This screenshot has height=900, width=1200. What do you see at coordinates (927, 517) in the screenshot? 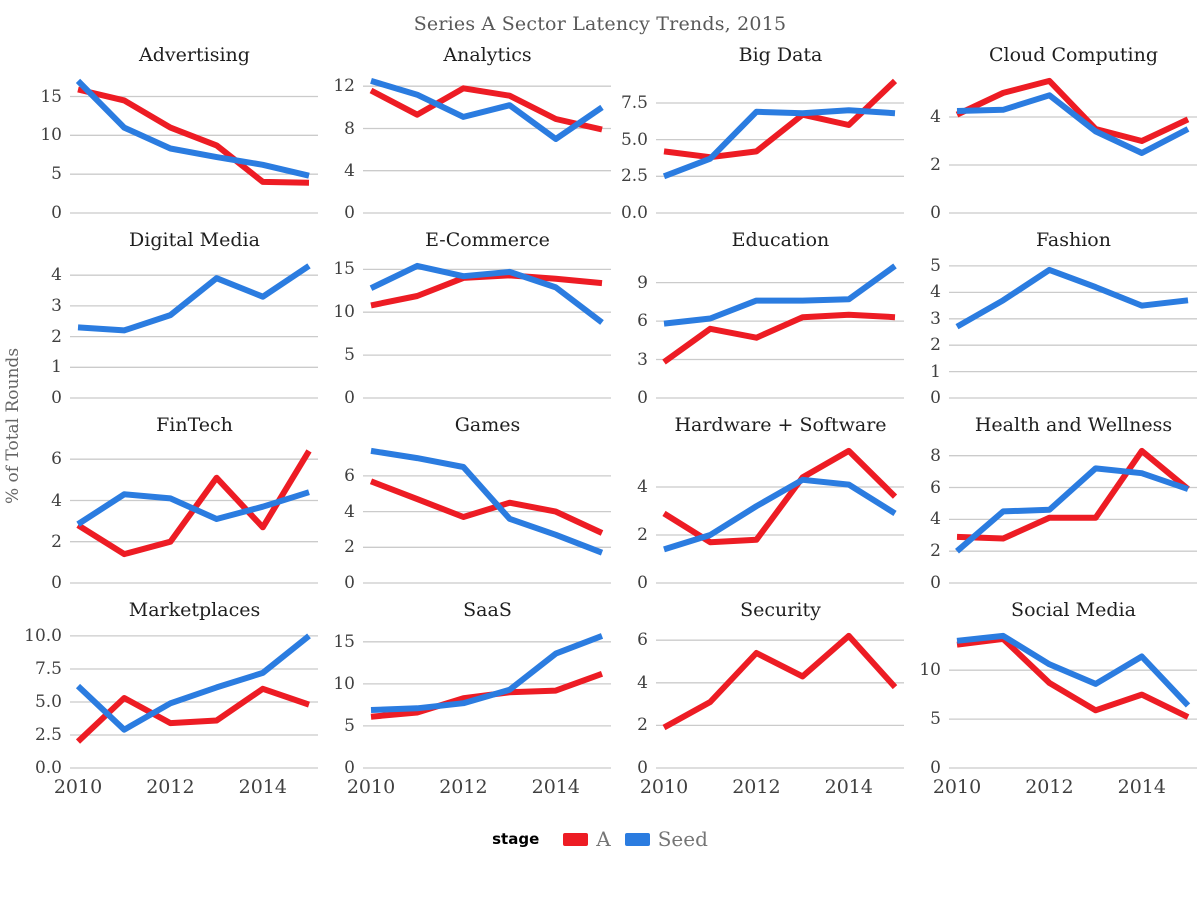
I see `y-axis-ticks: 0 2 4 6 8` at bounding box center [927, 517].